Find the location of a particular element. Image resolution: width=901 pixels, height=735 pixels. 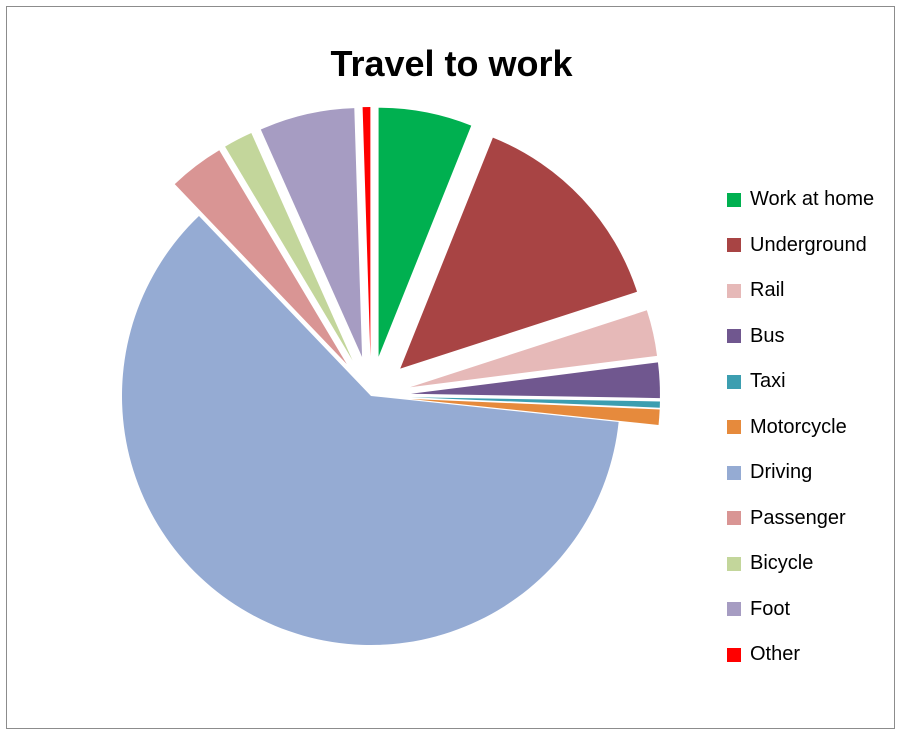

legend-item: Motorcycle is located at coordinates (800, 428).